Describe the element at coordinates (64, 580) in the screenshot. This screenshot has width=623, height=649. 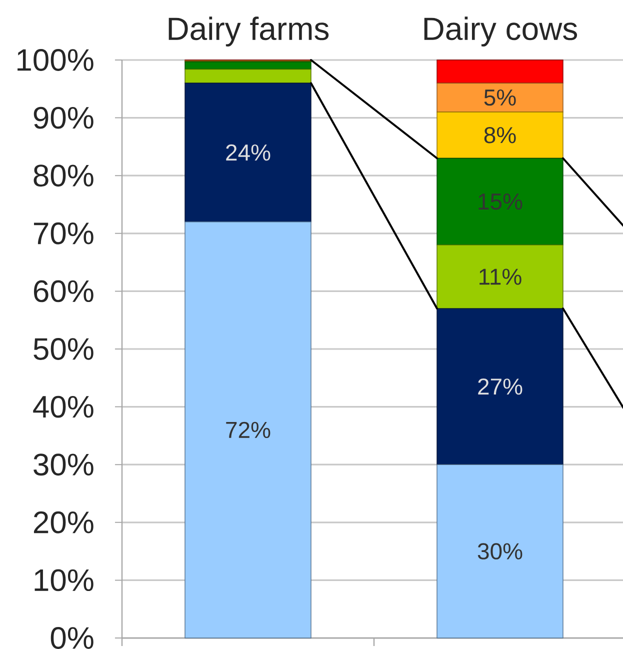
I see `y-tick-label: 10%` at that location.